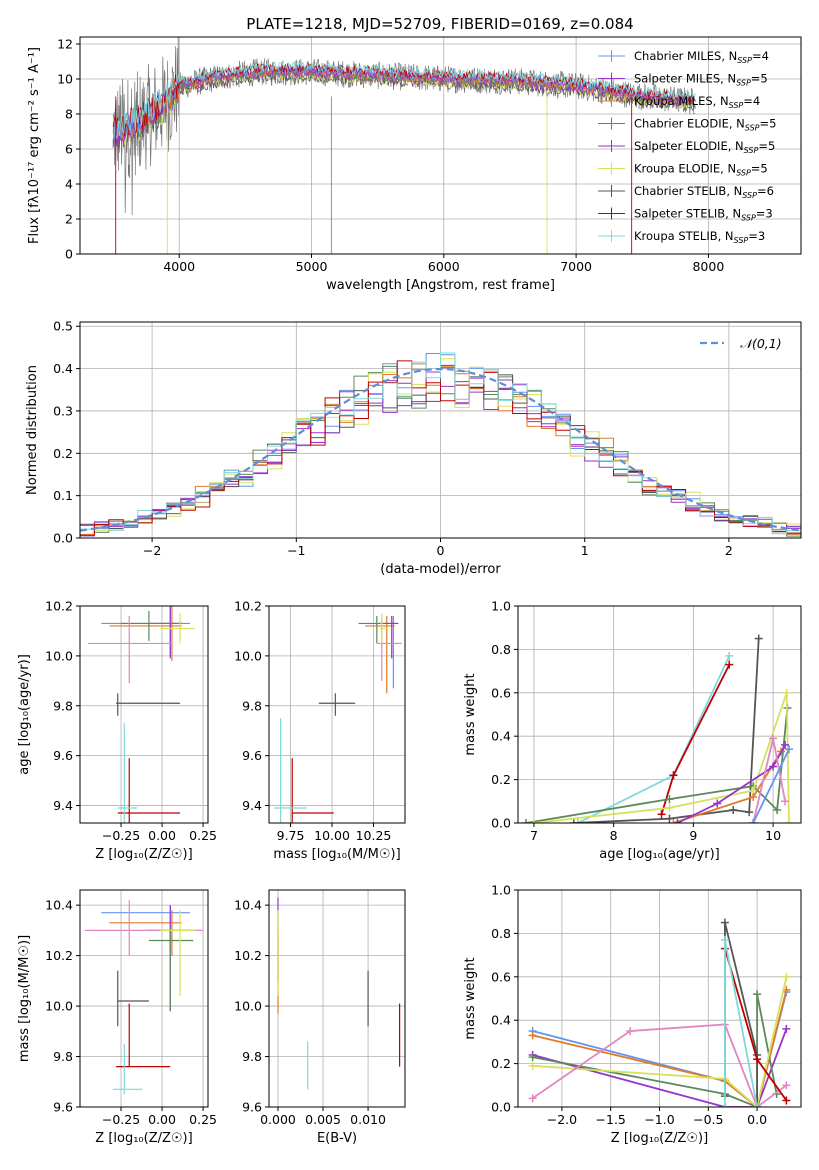  I want to click on y-tick-label: 2, so click(69, 219).